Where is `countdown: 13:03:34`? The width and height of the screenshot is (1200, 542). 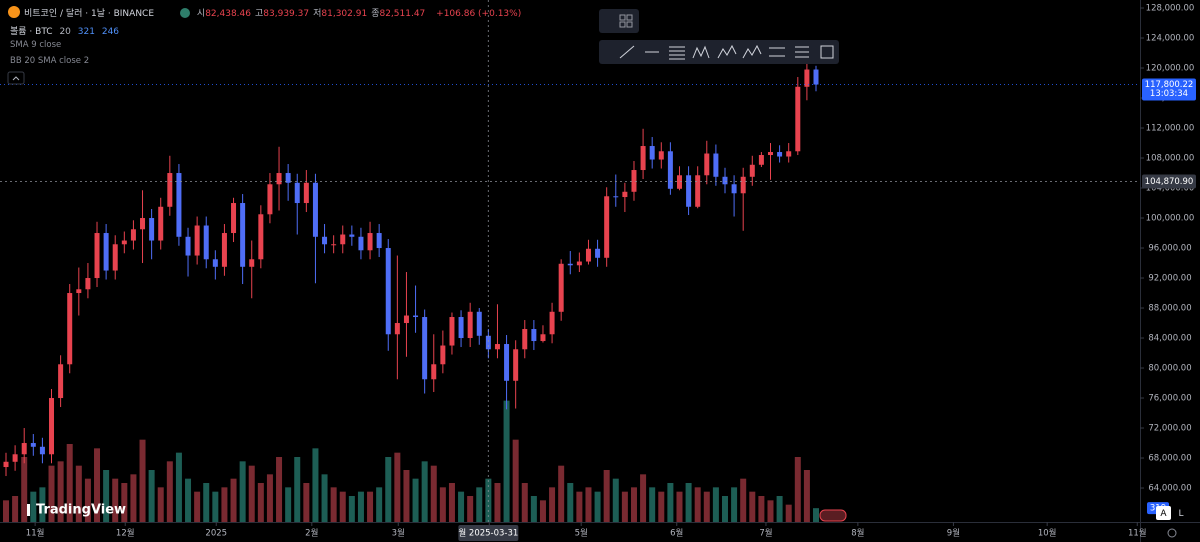
countdown: 13:03:34 is located at coordinates (1169, 94).